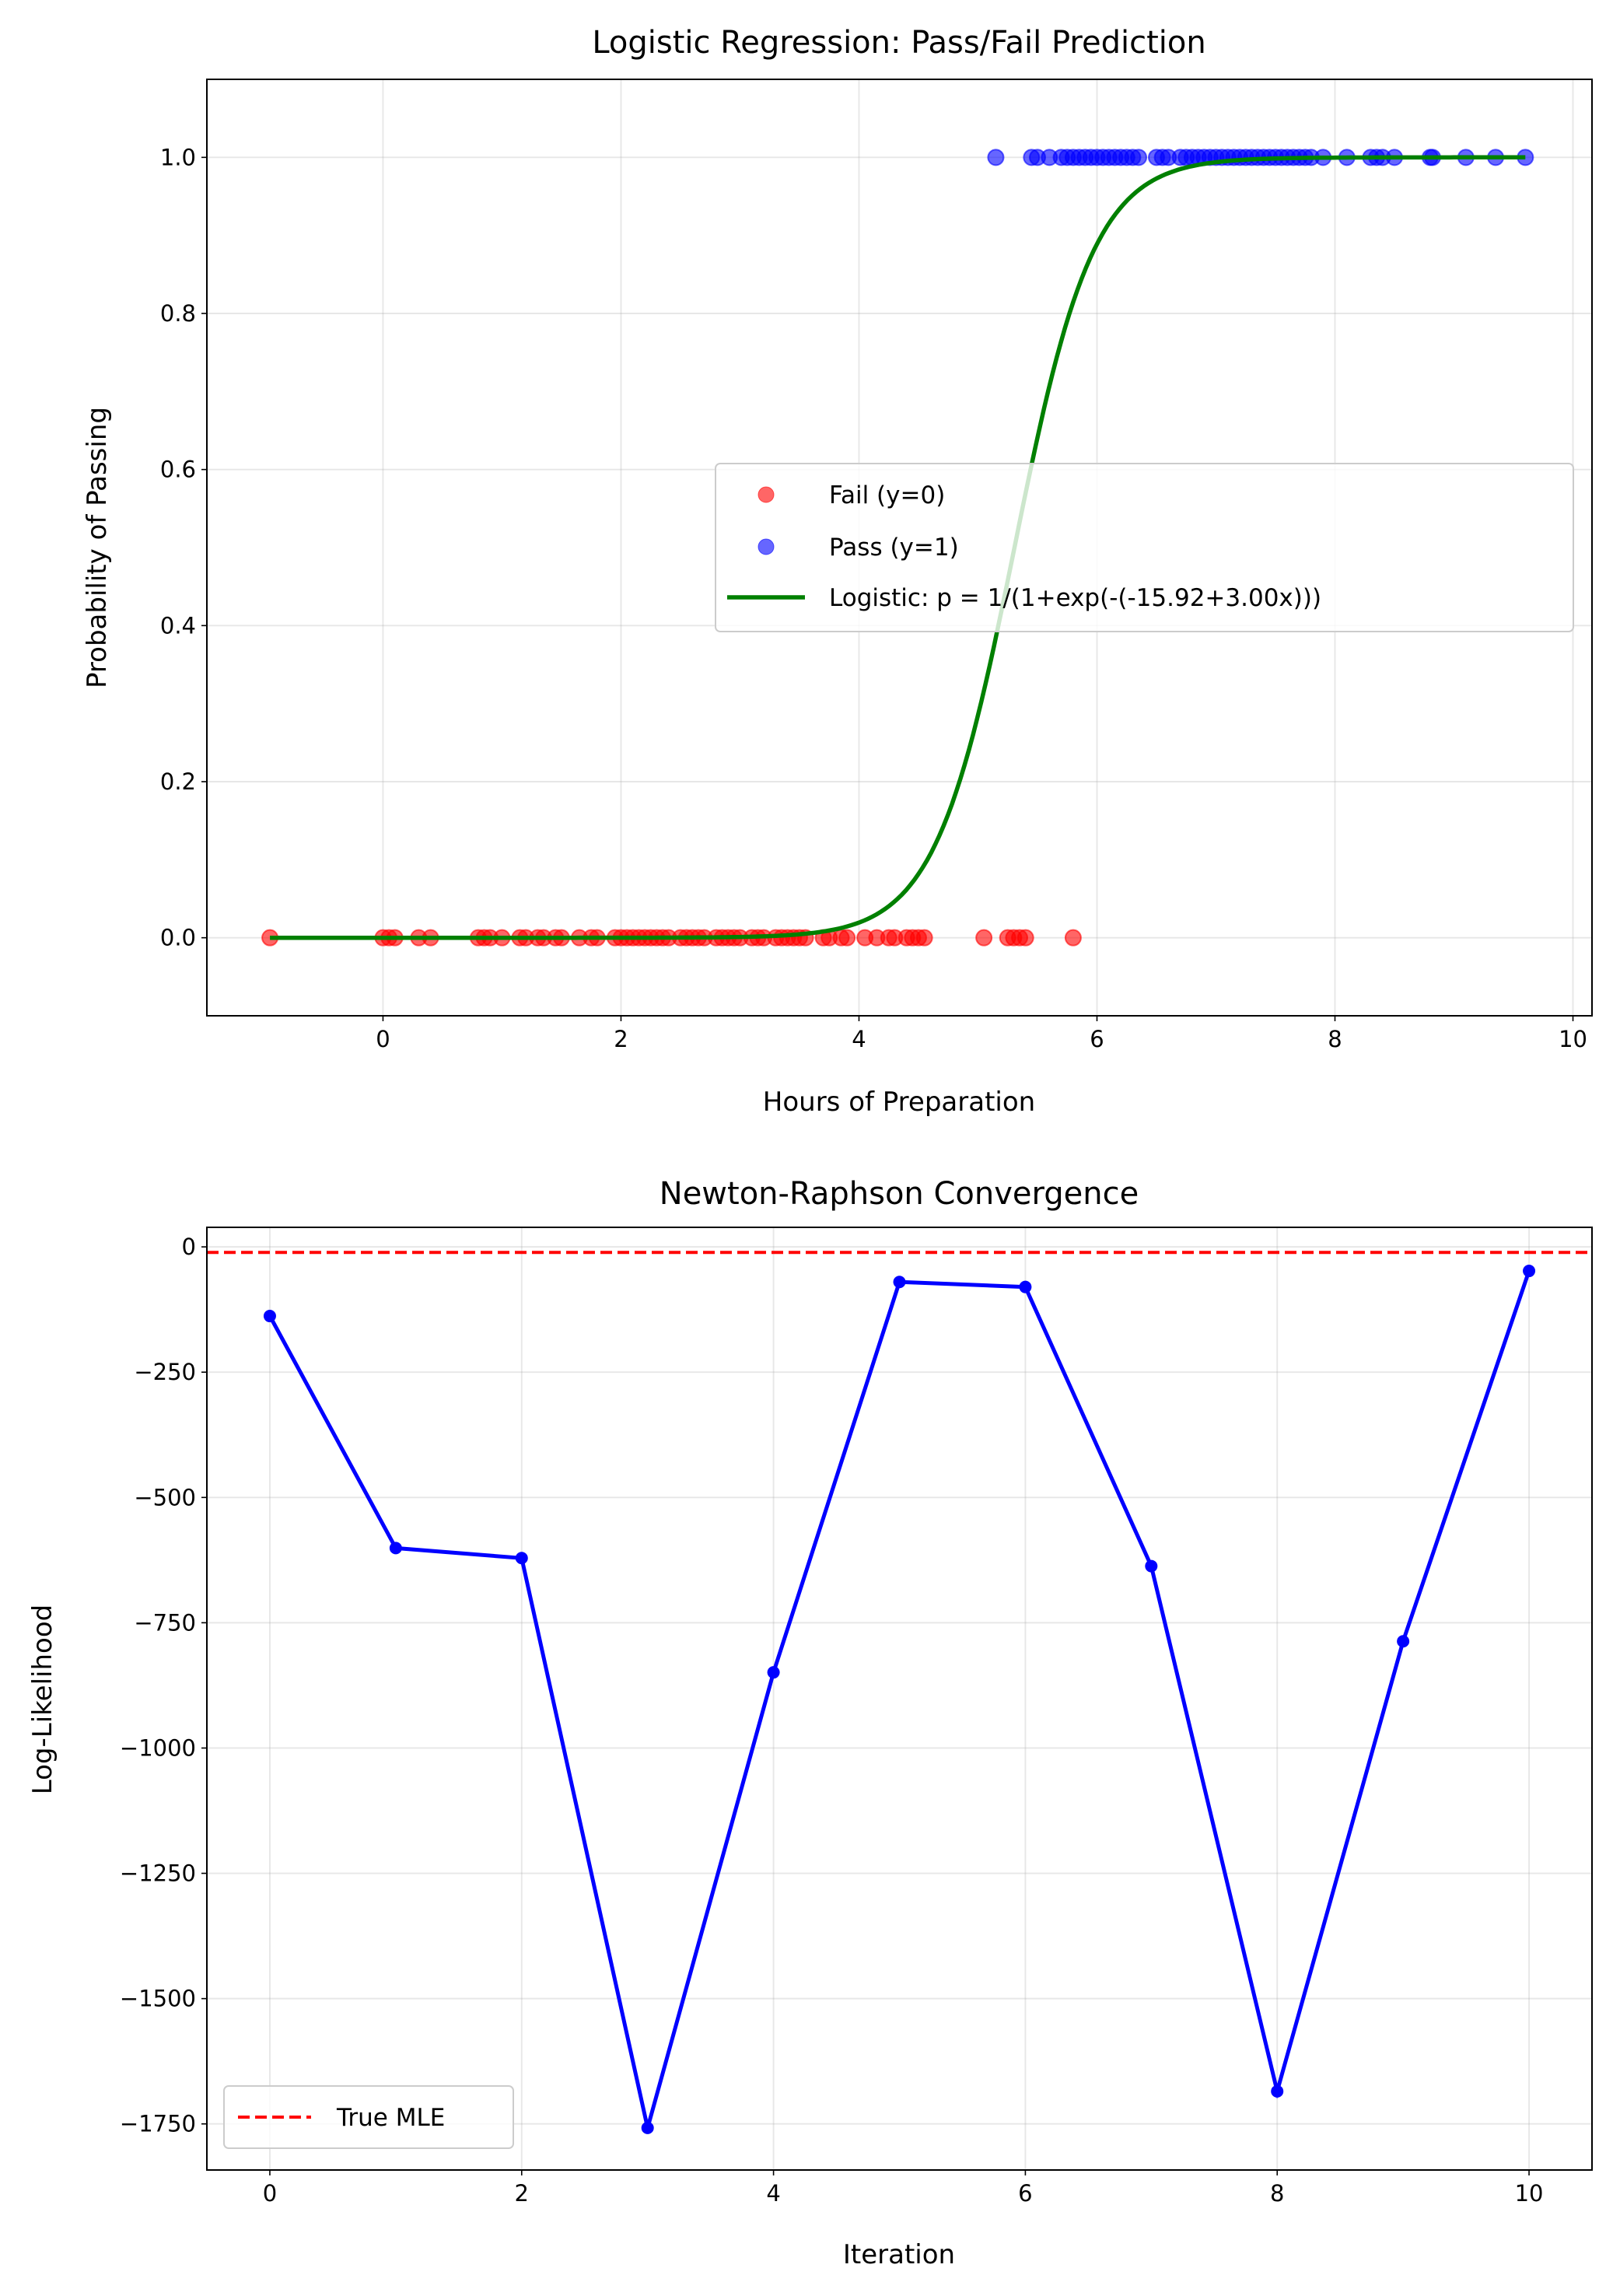 This screenshot has height=2296, width=1613. I want to click on legend-label: Fail (y=0), so click(887, 495).